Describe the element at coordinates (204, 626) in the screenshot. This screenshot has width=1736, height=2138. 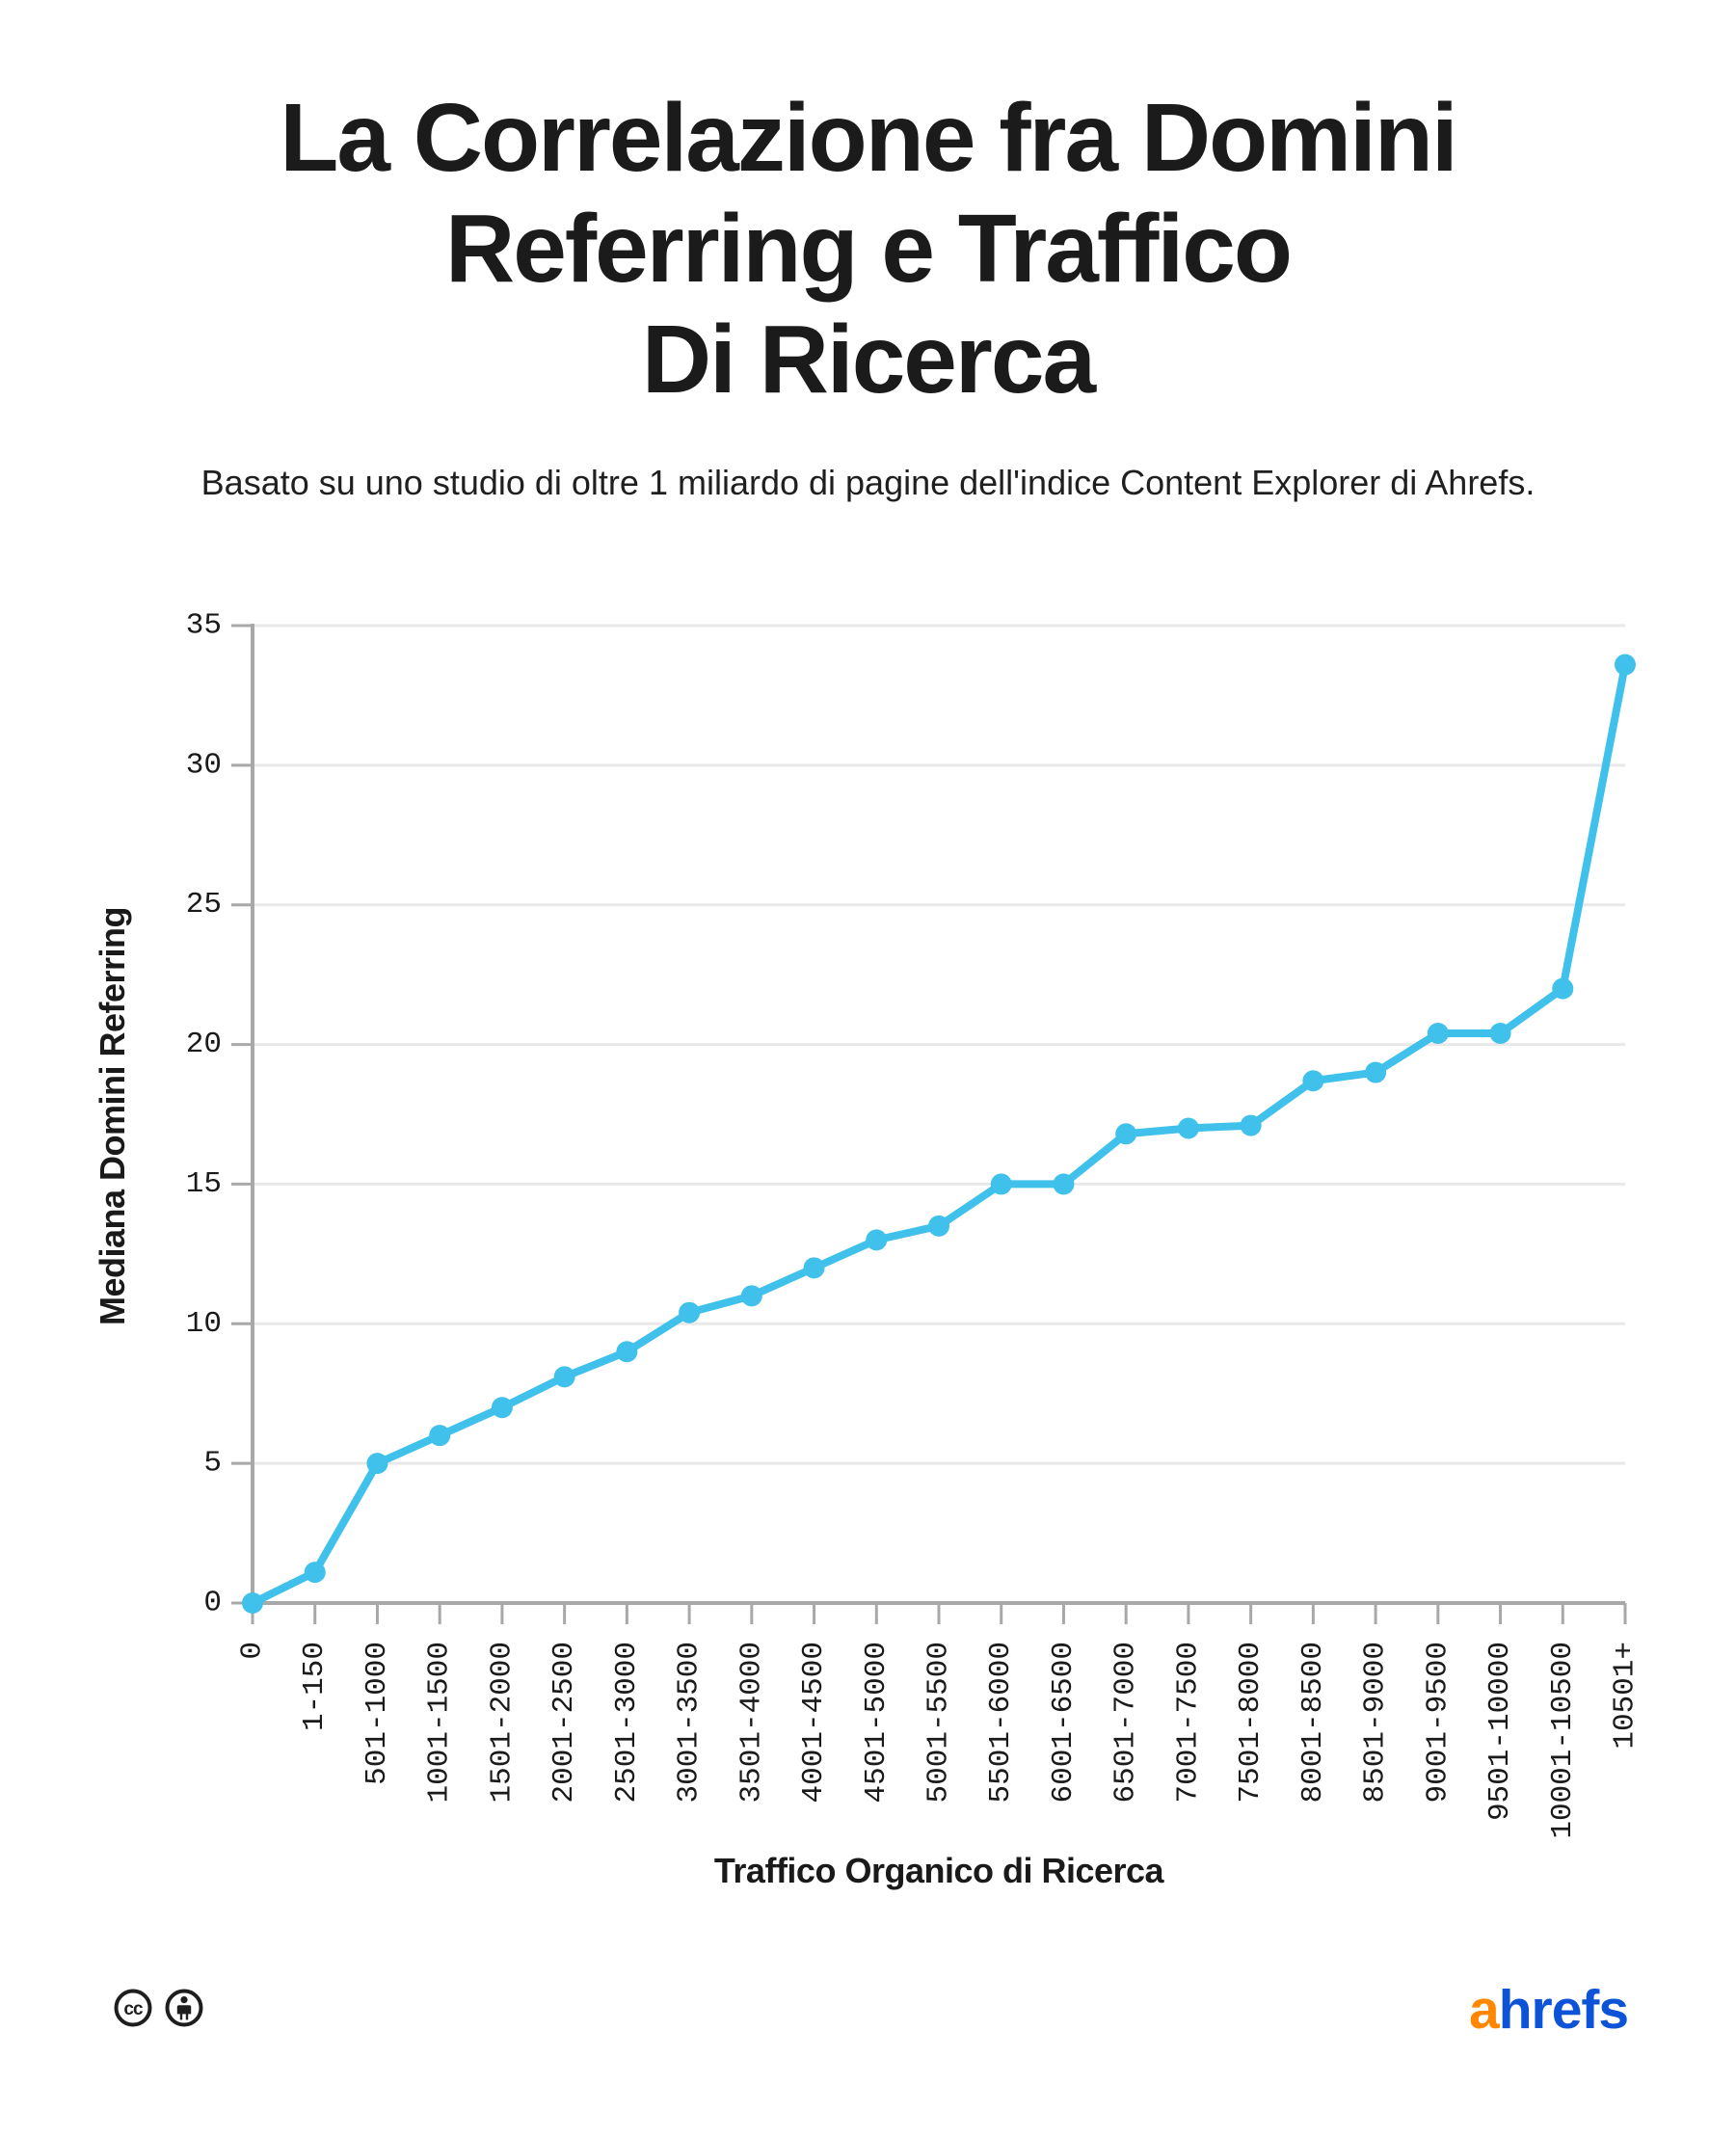
I see `y-tick-label: 35` at that location.